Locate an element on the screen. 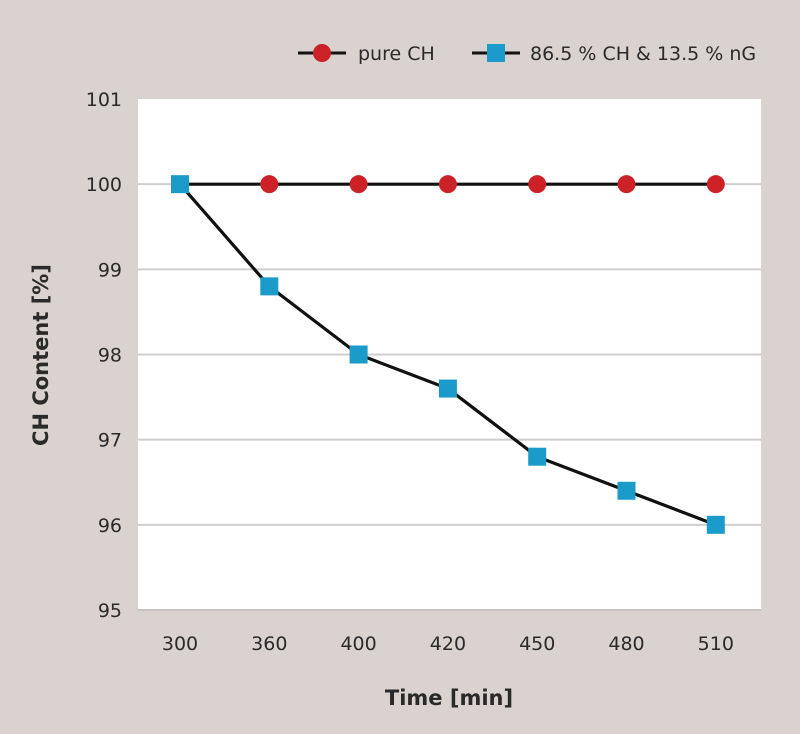 The width and height of the screenshot is (800, 734). y-axis-ticks: 95 96 97 98 99 100 101 is located at coordinates (104, 355).